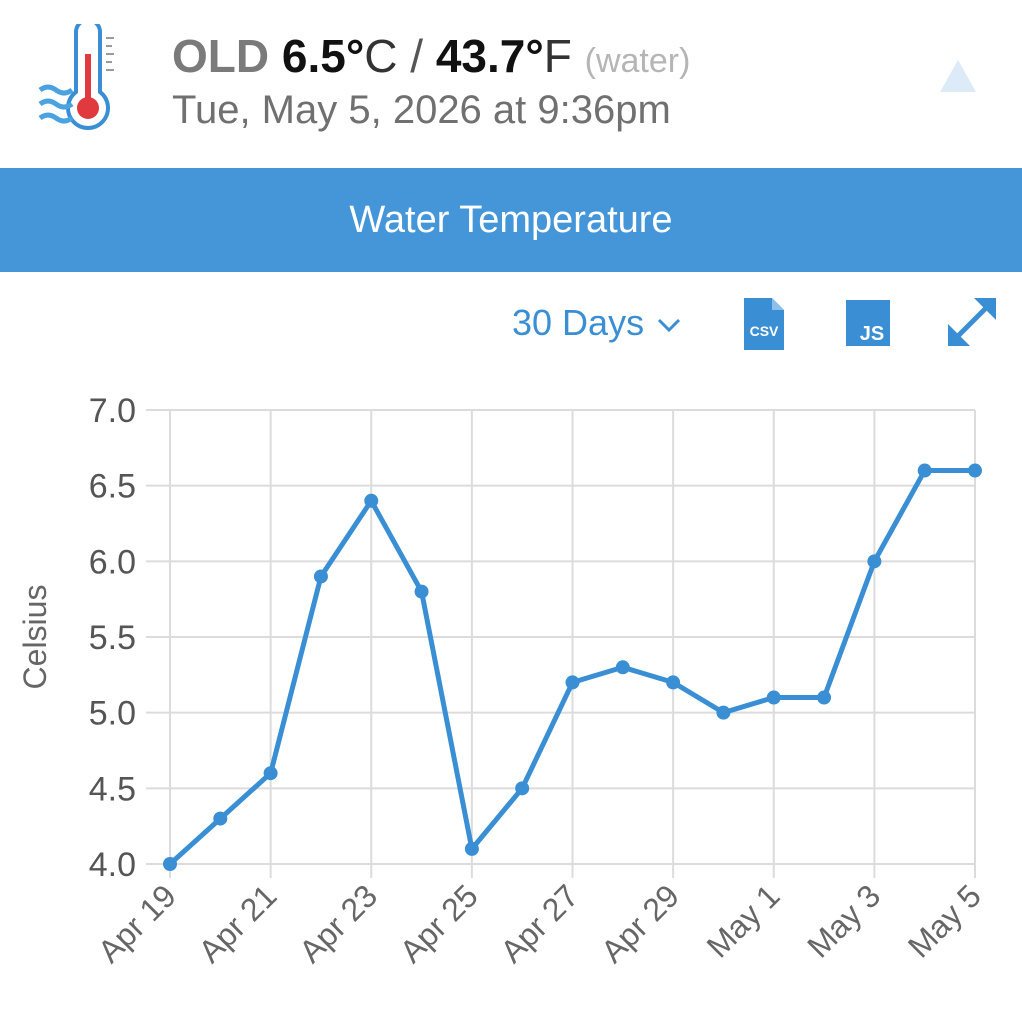 The width and height of the screenshot is (1022, 1024). What do you see at coordinates (112, 487) in the screenshot?
I see `y-tick-label: 6.5` at bounding box center [112, 487].